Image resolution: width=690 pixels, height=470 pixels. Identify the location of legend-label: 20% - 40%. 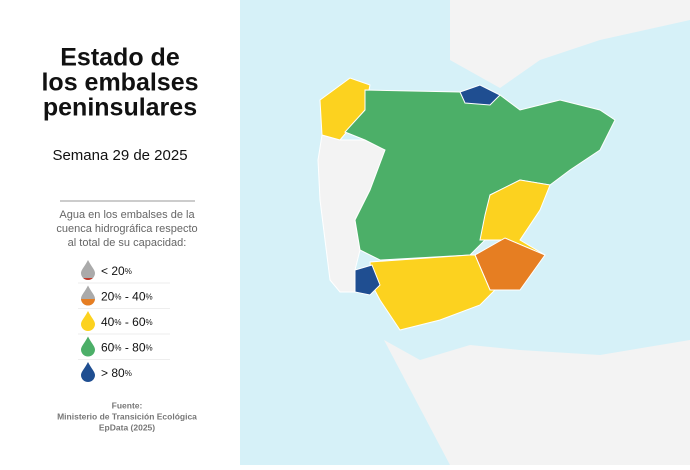
(127, 297).